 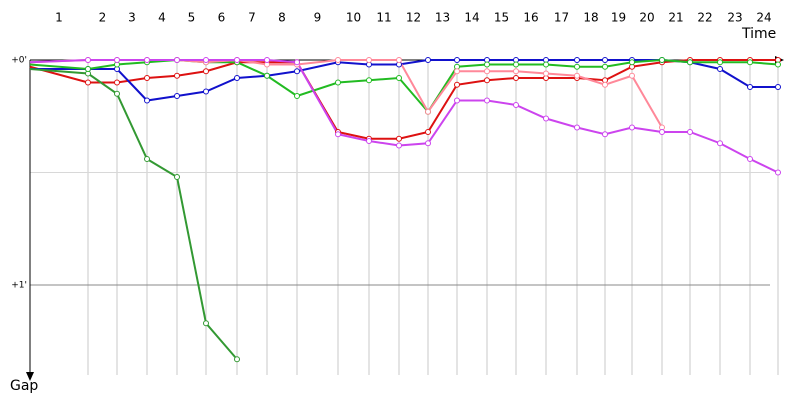 I want to click on y-axis-label: Gap, so click(x=24, y=386).